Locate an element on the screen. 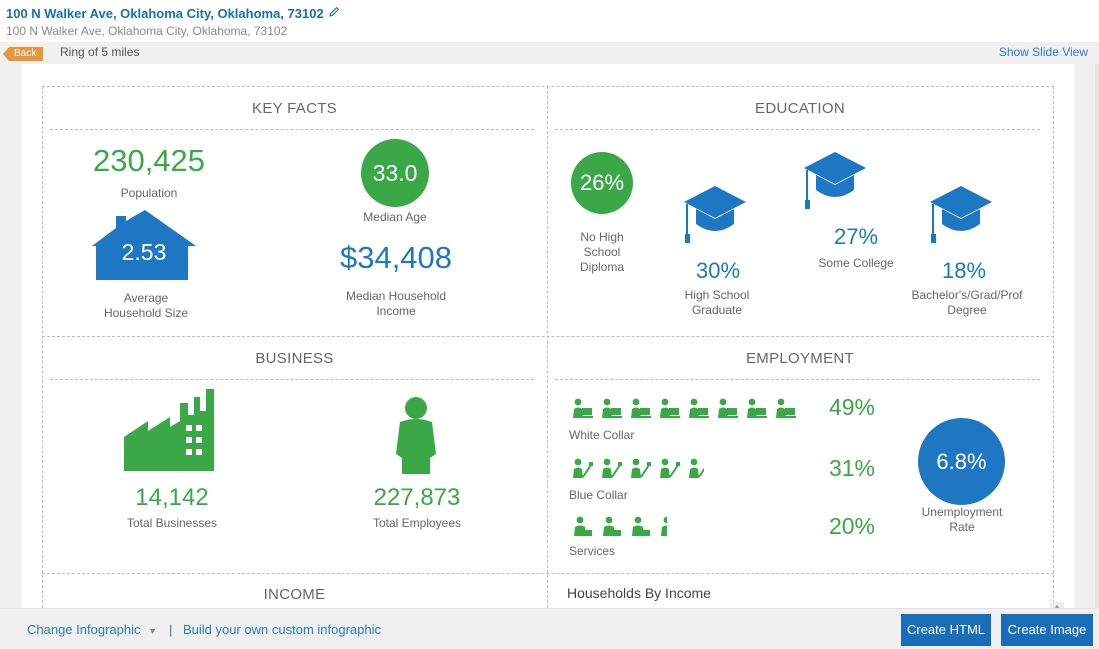 Image resolution: width=1099 pixels, height=649 pixels. household-size-label: Average Household Size is located at coordinates (146, 306).